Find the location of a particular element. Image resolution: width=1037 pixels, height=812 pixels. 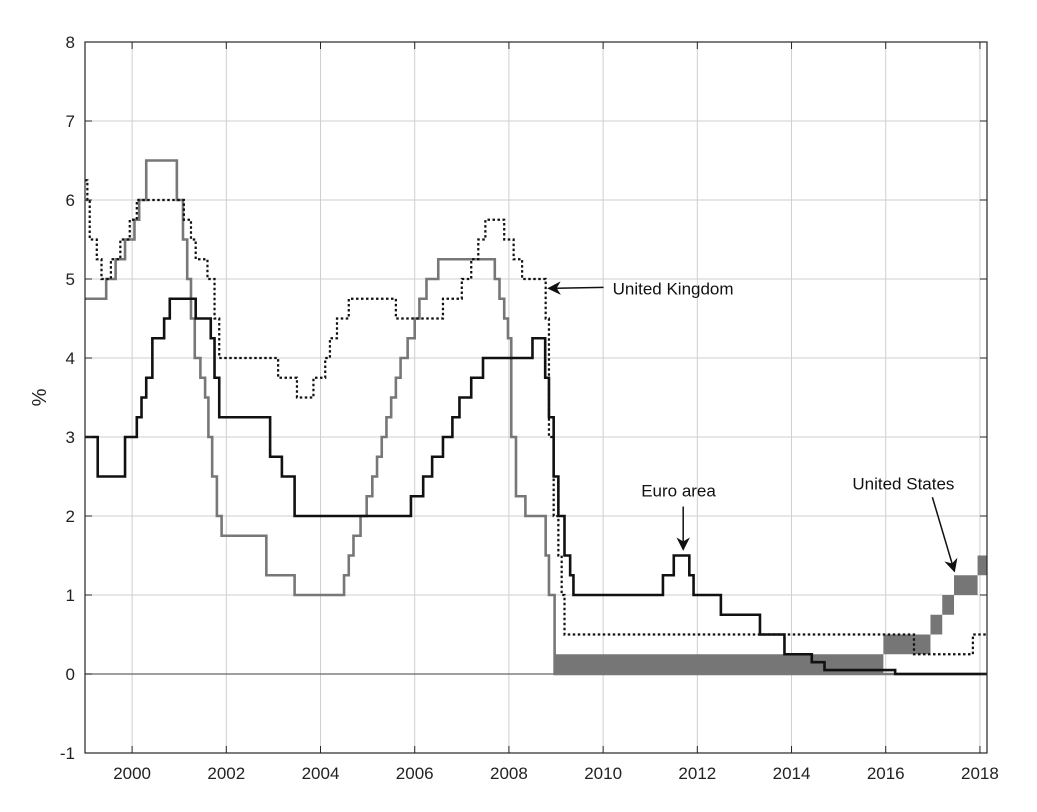

x-tick-label: 2012 is located at coordinates (697, 773).